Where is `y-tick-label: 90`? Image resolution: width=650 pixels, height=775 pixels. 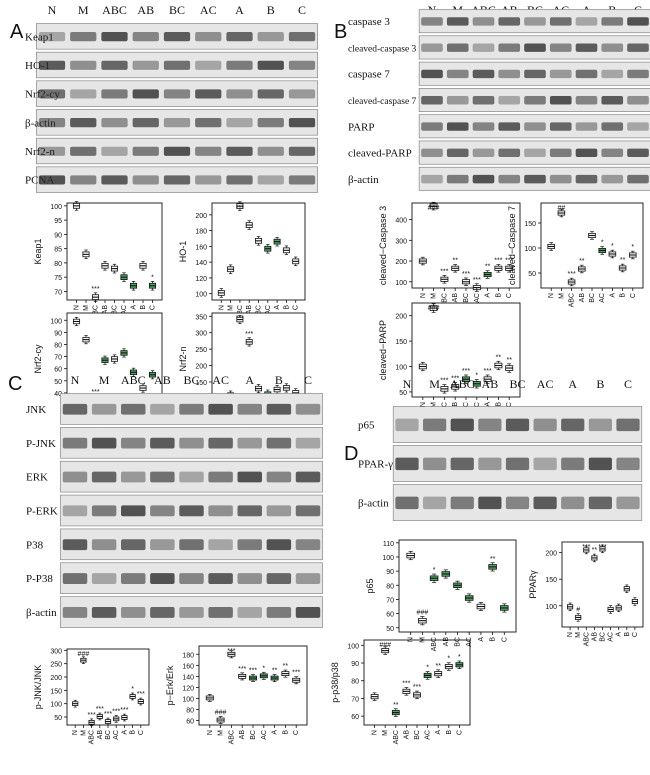 y-tick-label: 90 is located at coordinates (390, 572).